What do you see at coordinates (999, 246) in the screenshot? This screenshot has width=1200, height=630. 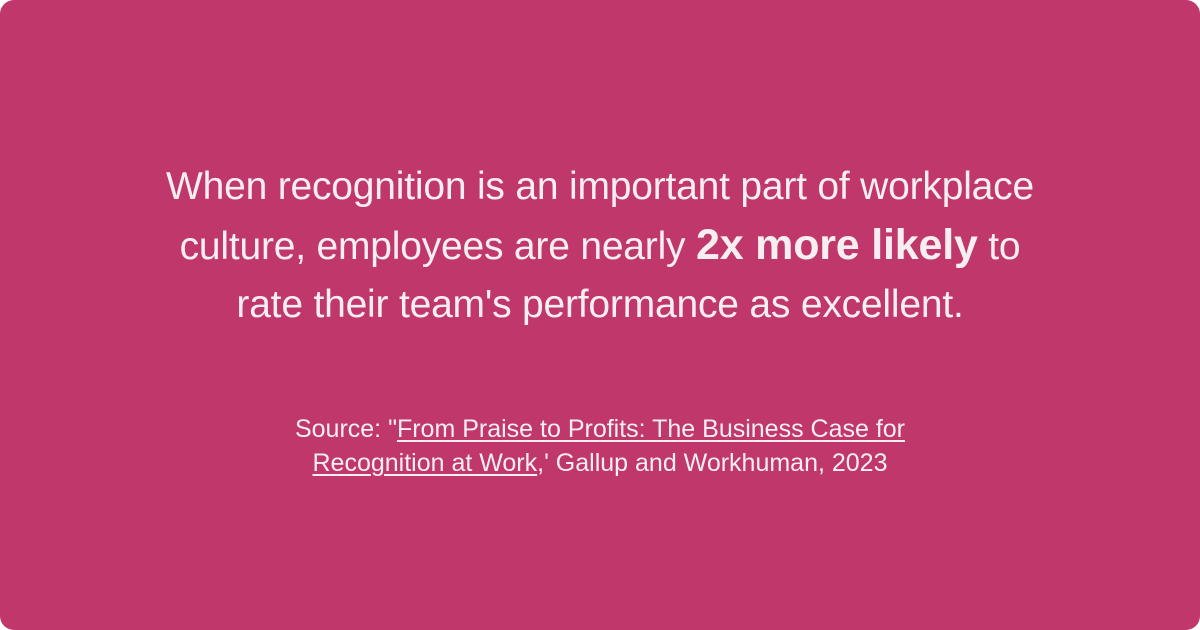 I see `quote-line-2-end: to` at bounding box center [999, 246].